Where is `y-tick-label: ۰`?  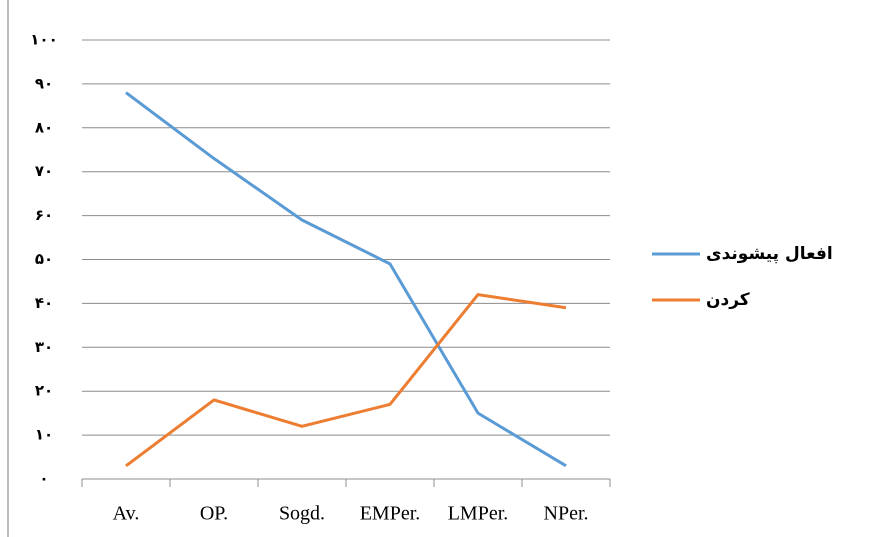
y-tick-label: ۰ is located at coordinates (43, 479).